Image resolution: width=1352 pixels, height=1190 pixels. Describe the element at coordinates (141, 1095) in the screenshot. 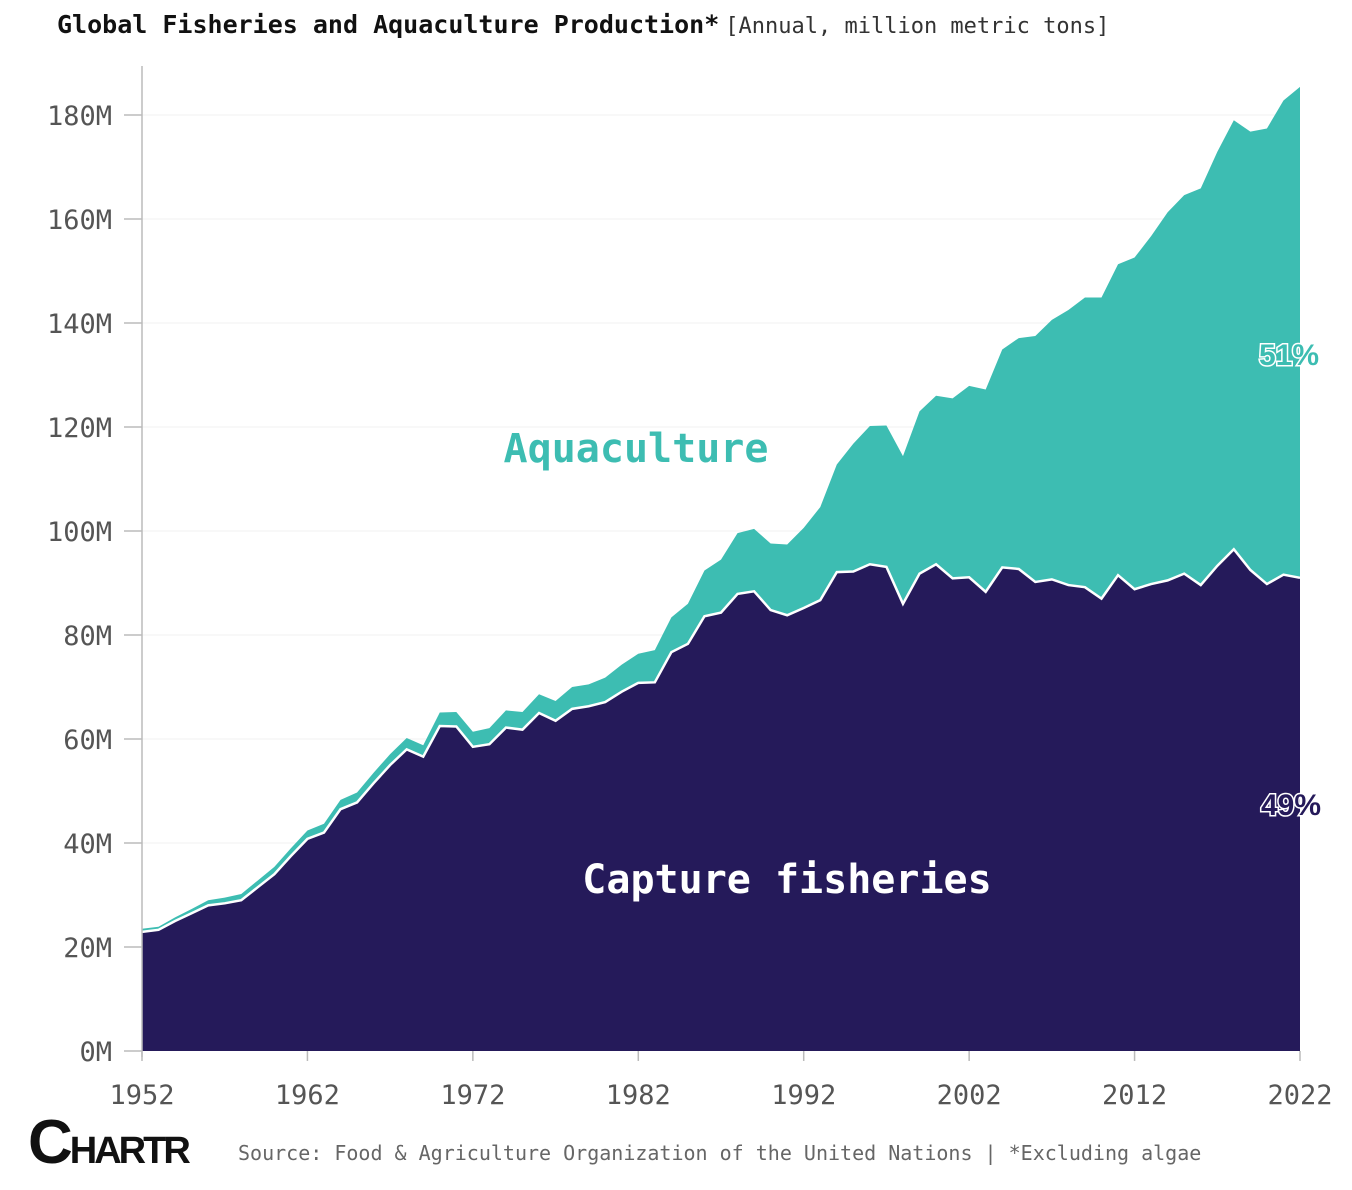

I see `x-tick-label: 1952` at that location.